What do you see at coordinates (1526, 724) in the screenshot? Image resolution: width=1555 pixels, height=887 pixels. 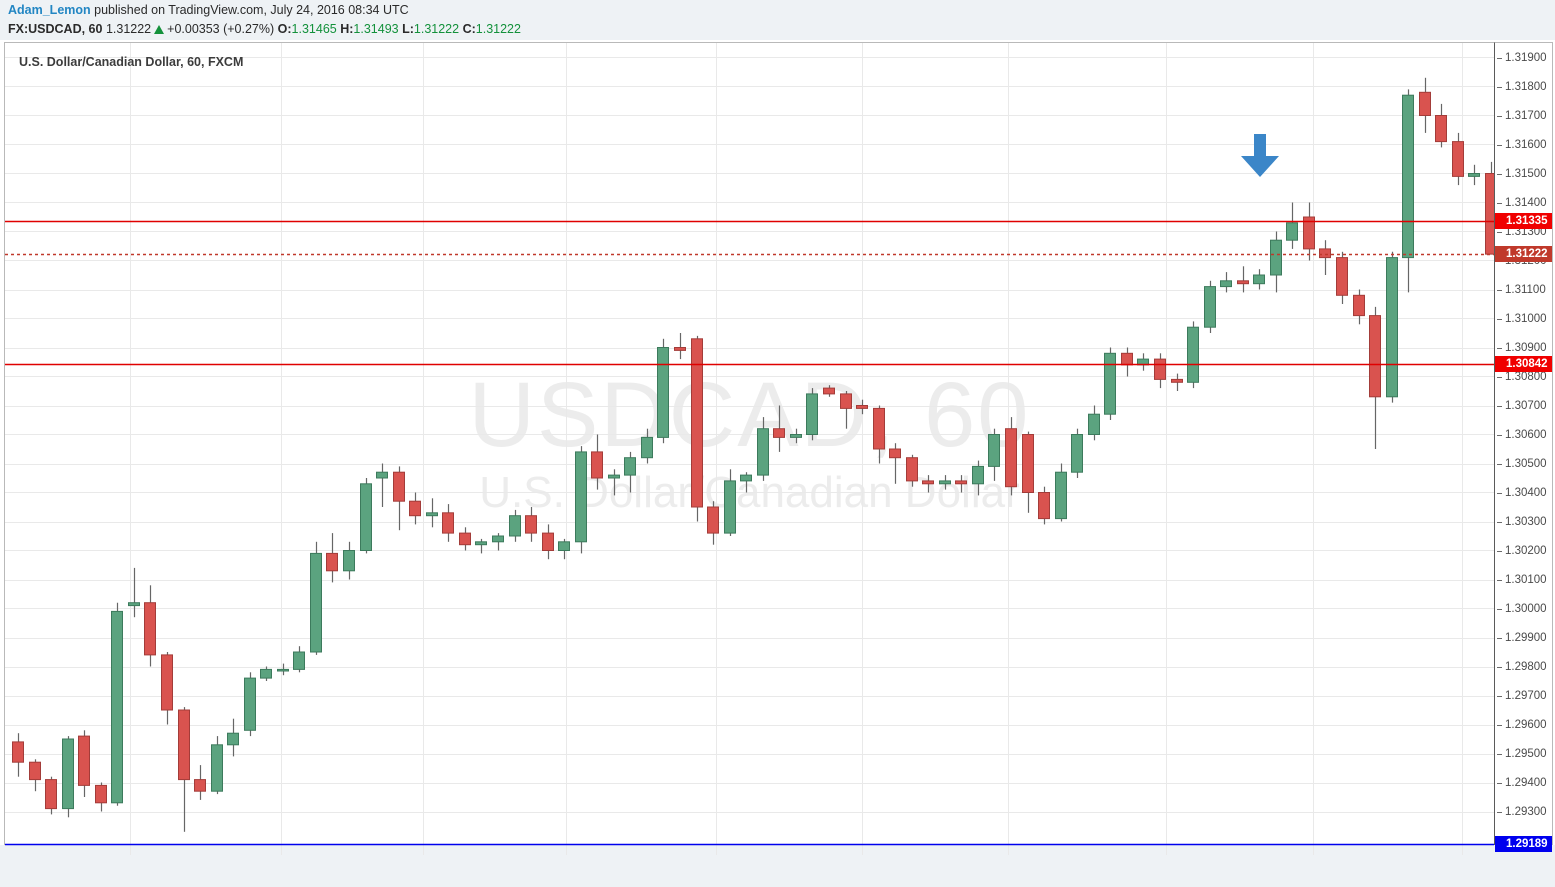 I see `price-tick-label: 1.29600` at bounding box center [1526, 724].